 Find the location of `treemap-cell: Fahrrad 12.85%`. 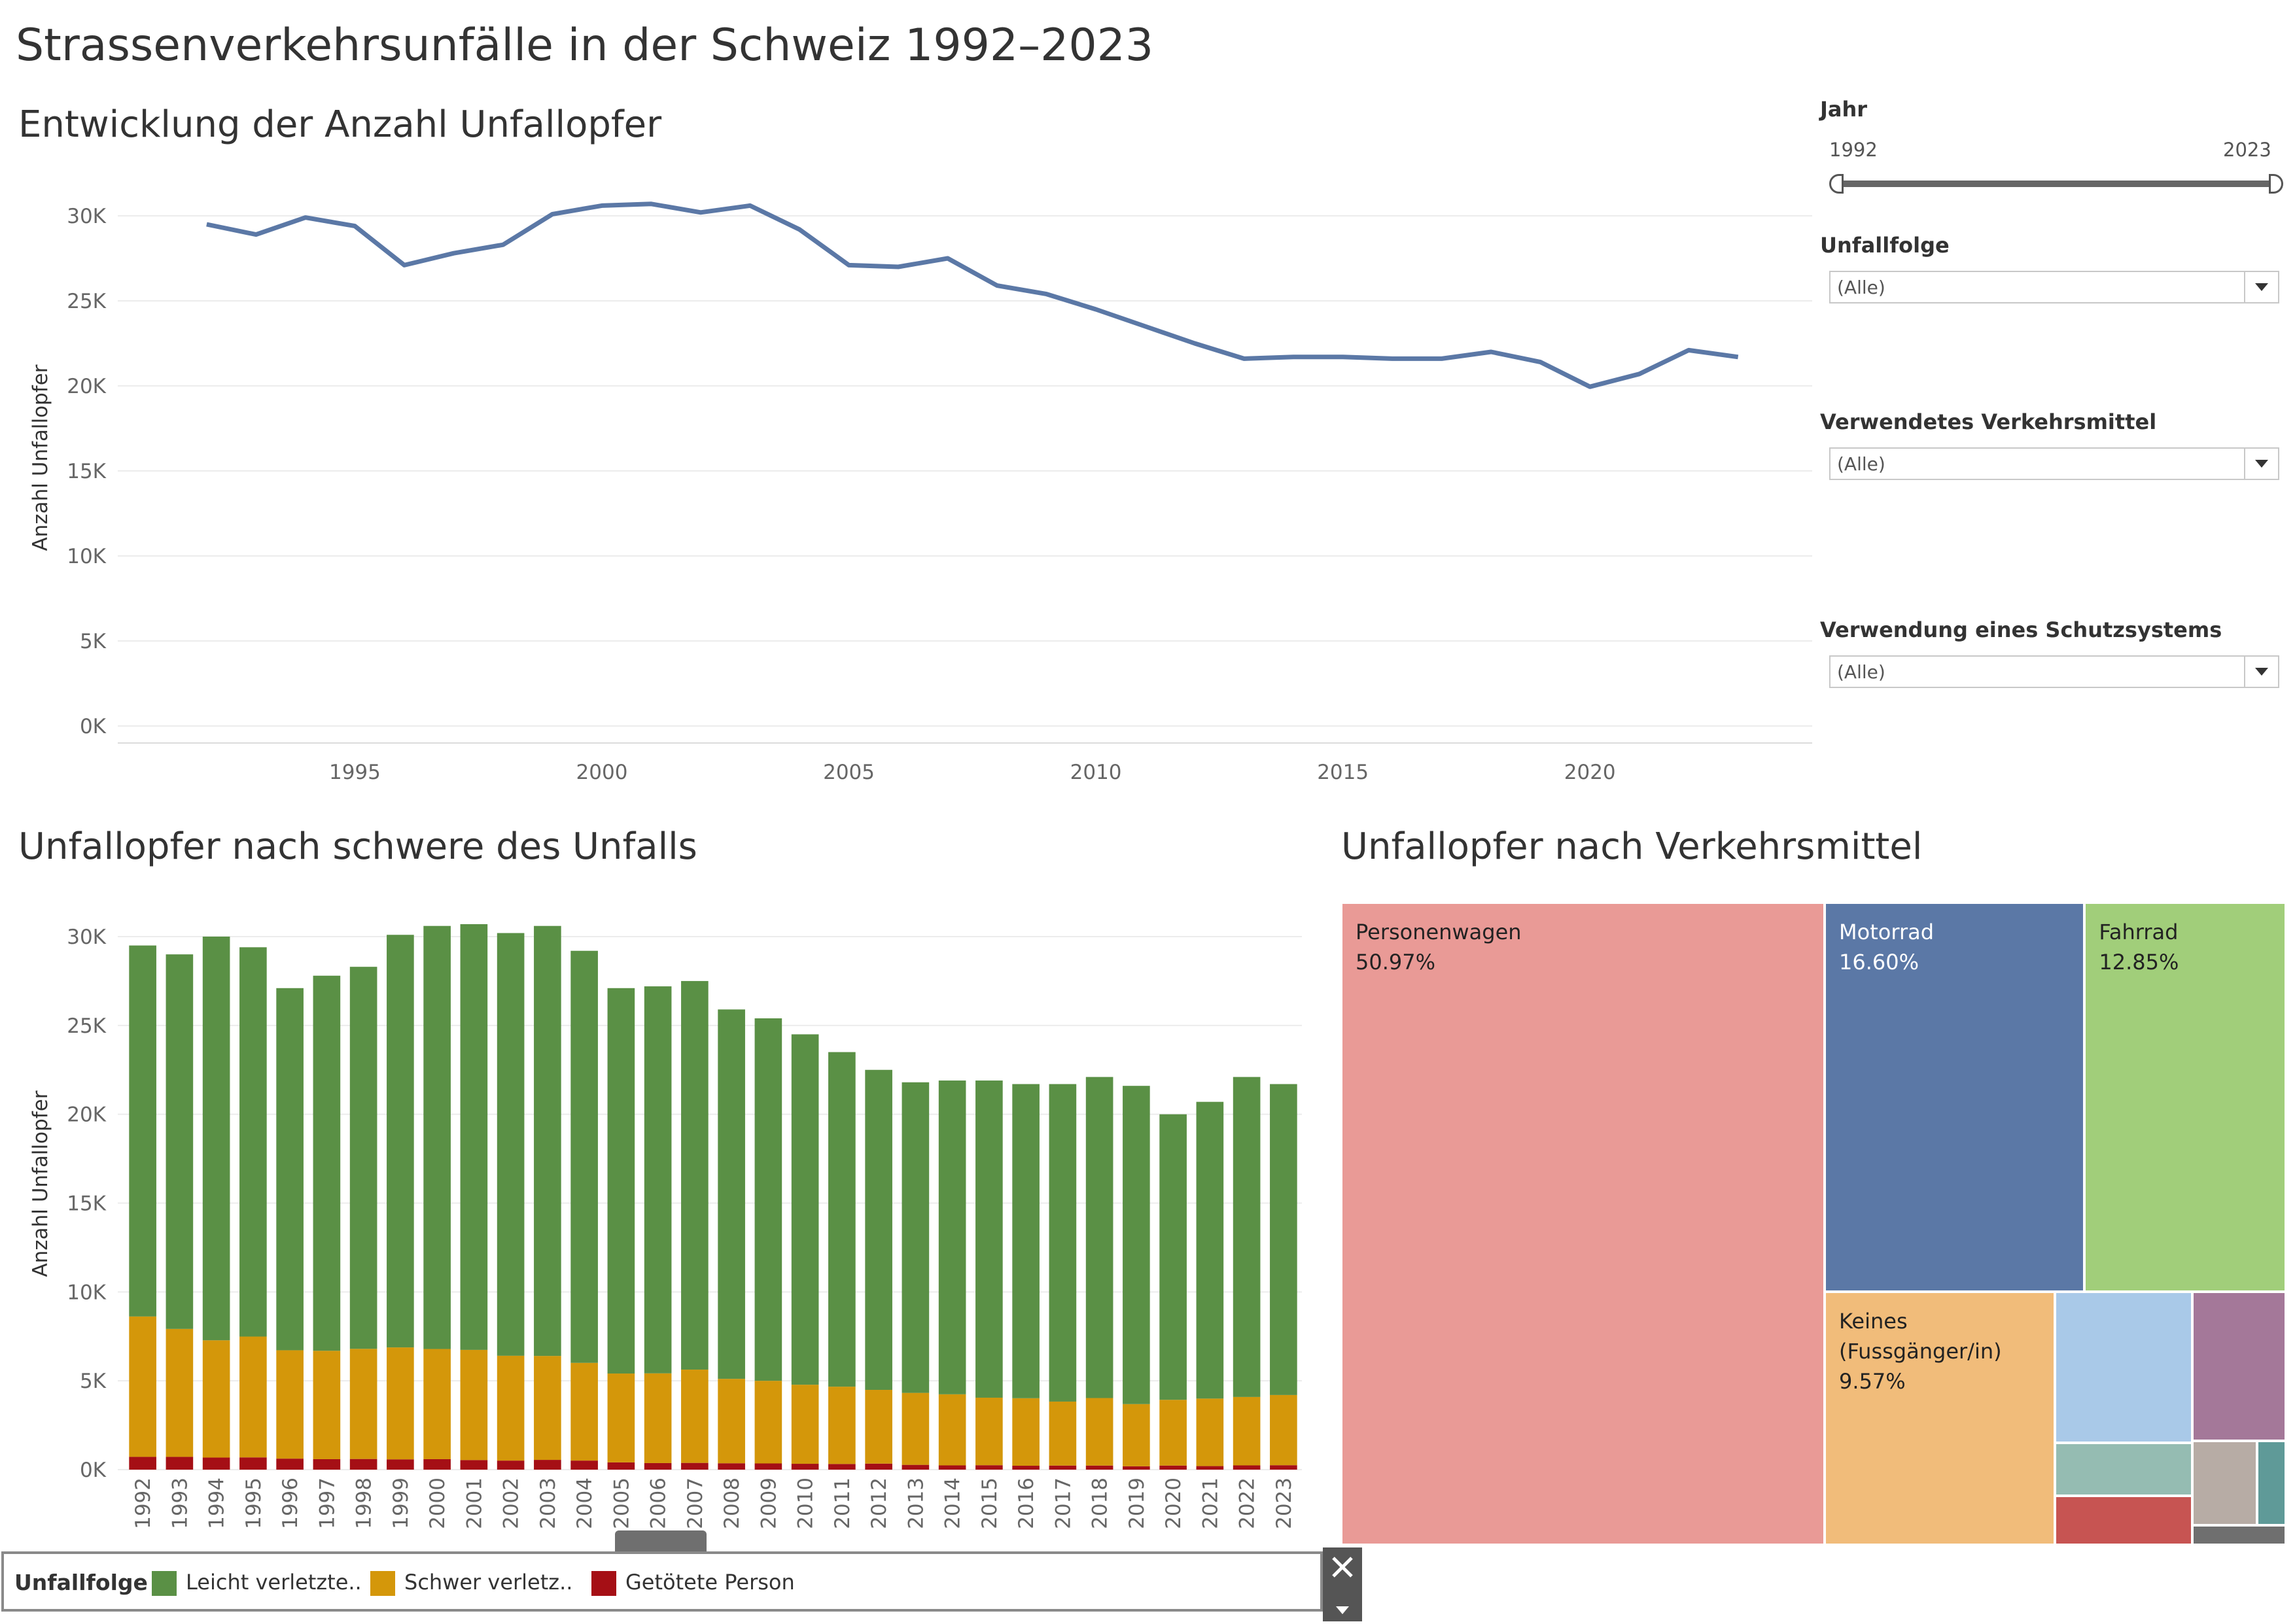

treemap-cell: Fahrrad 12.85% is located at coordinates (2185, 1097).